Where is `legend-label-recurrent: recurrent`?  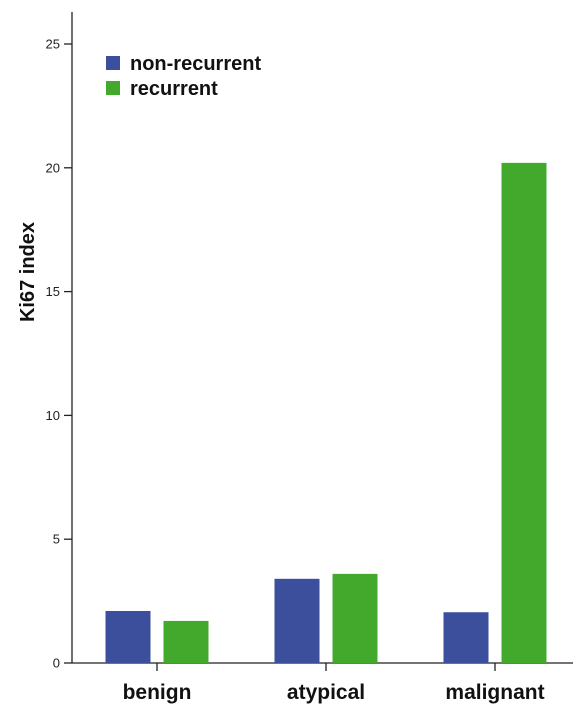 legend-label-recurrent: recurrent is located at coordinates (174, 89).